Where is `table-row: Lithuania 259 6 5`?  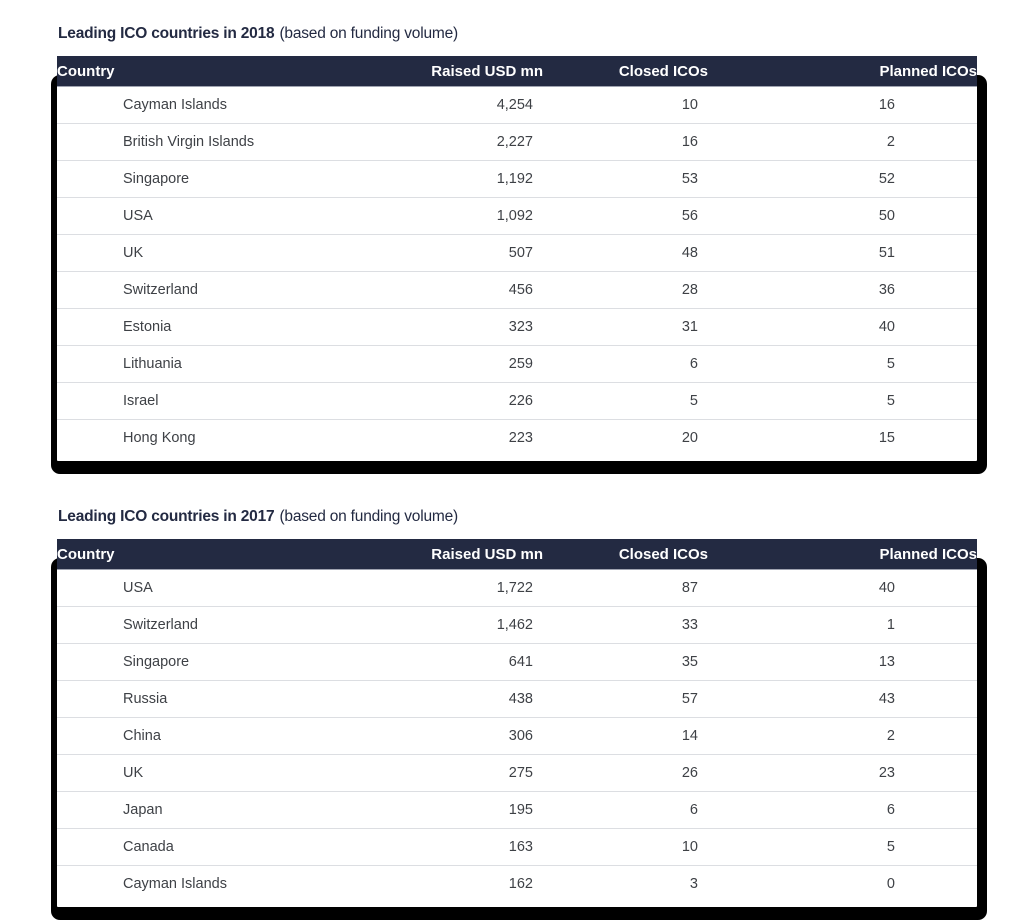
table-row: Lithuania 259 6 5 is located at coordinates (517, 364).